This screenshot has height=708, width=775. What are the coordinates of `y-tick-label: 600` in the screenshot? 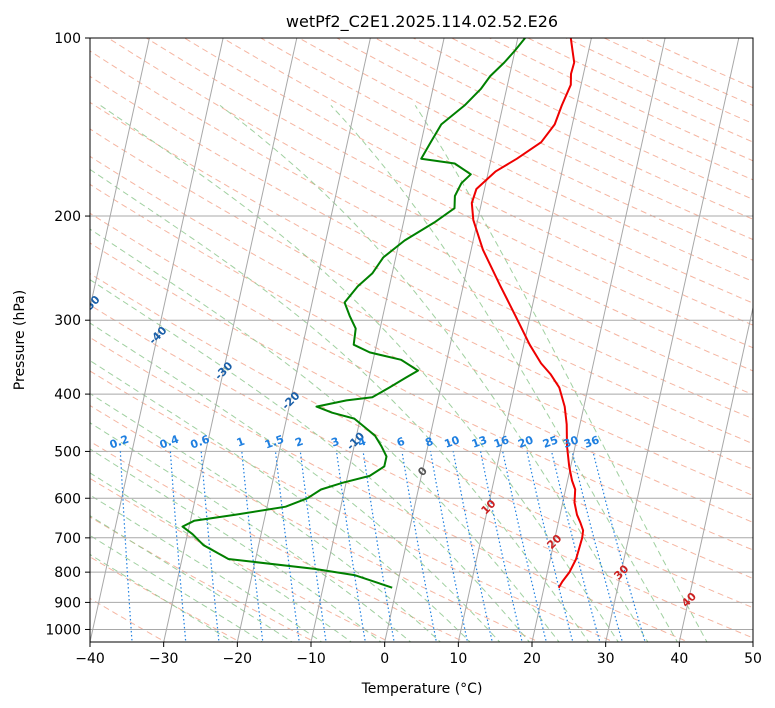 It's located at (67, 499).